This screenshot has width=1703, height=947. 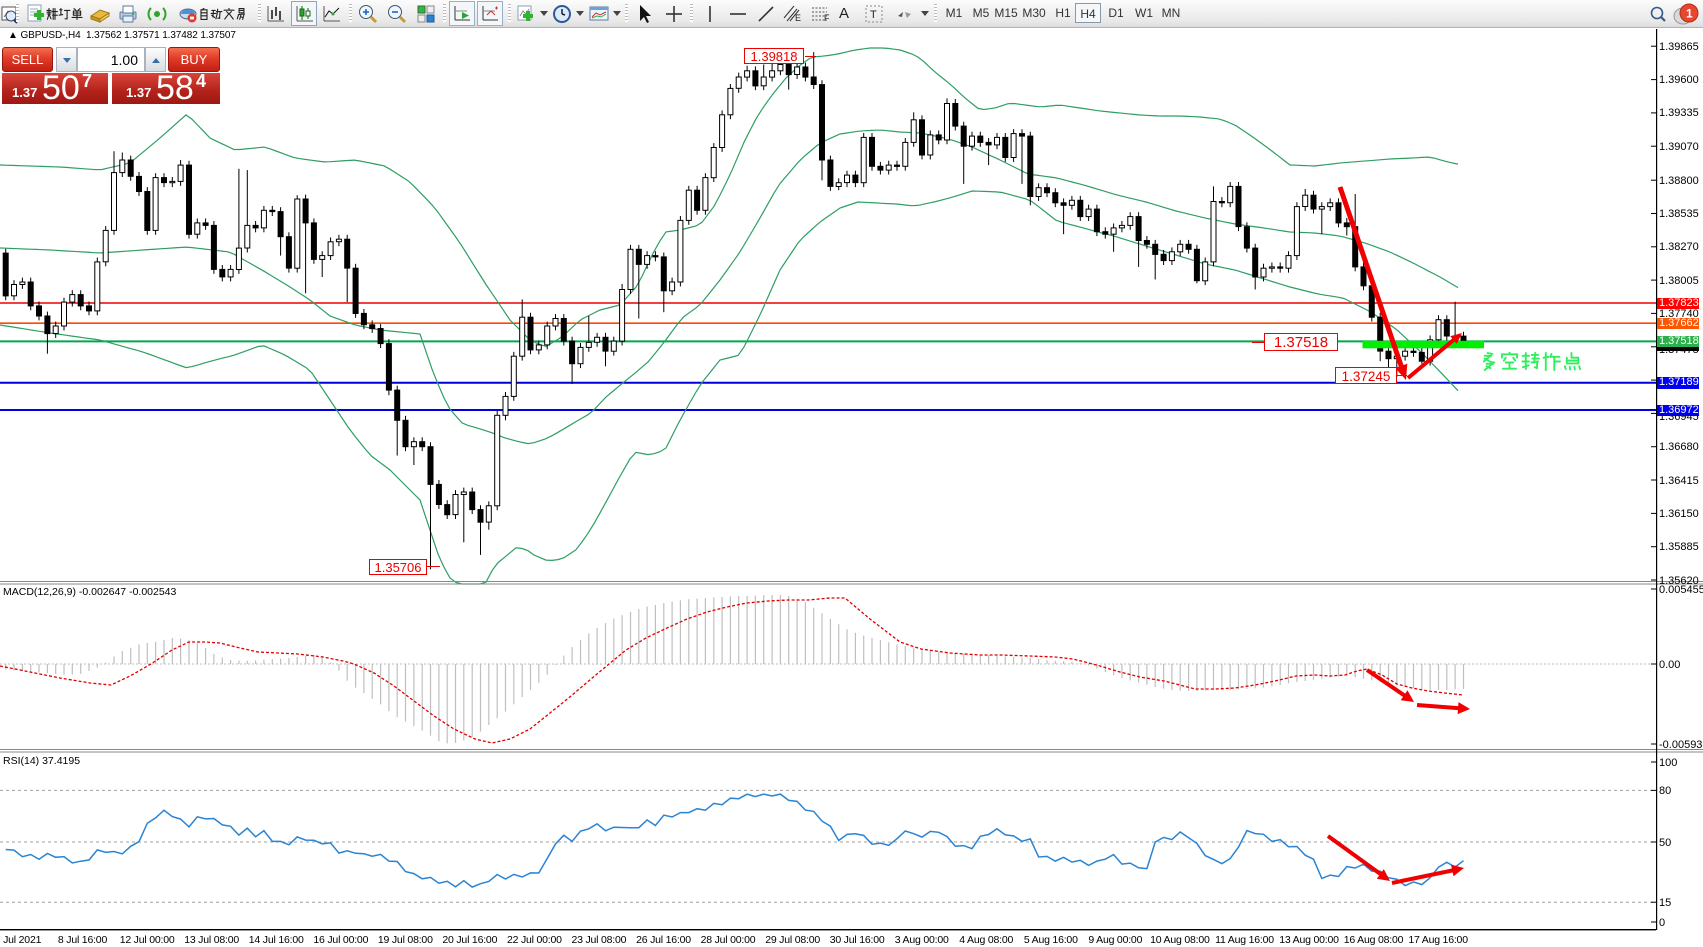 I want to click on svg-text: T, so click(x=873, y=15).